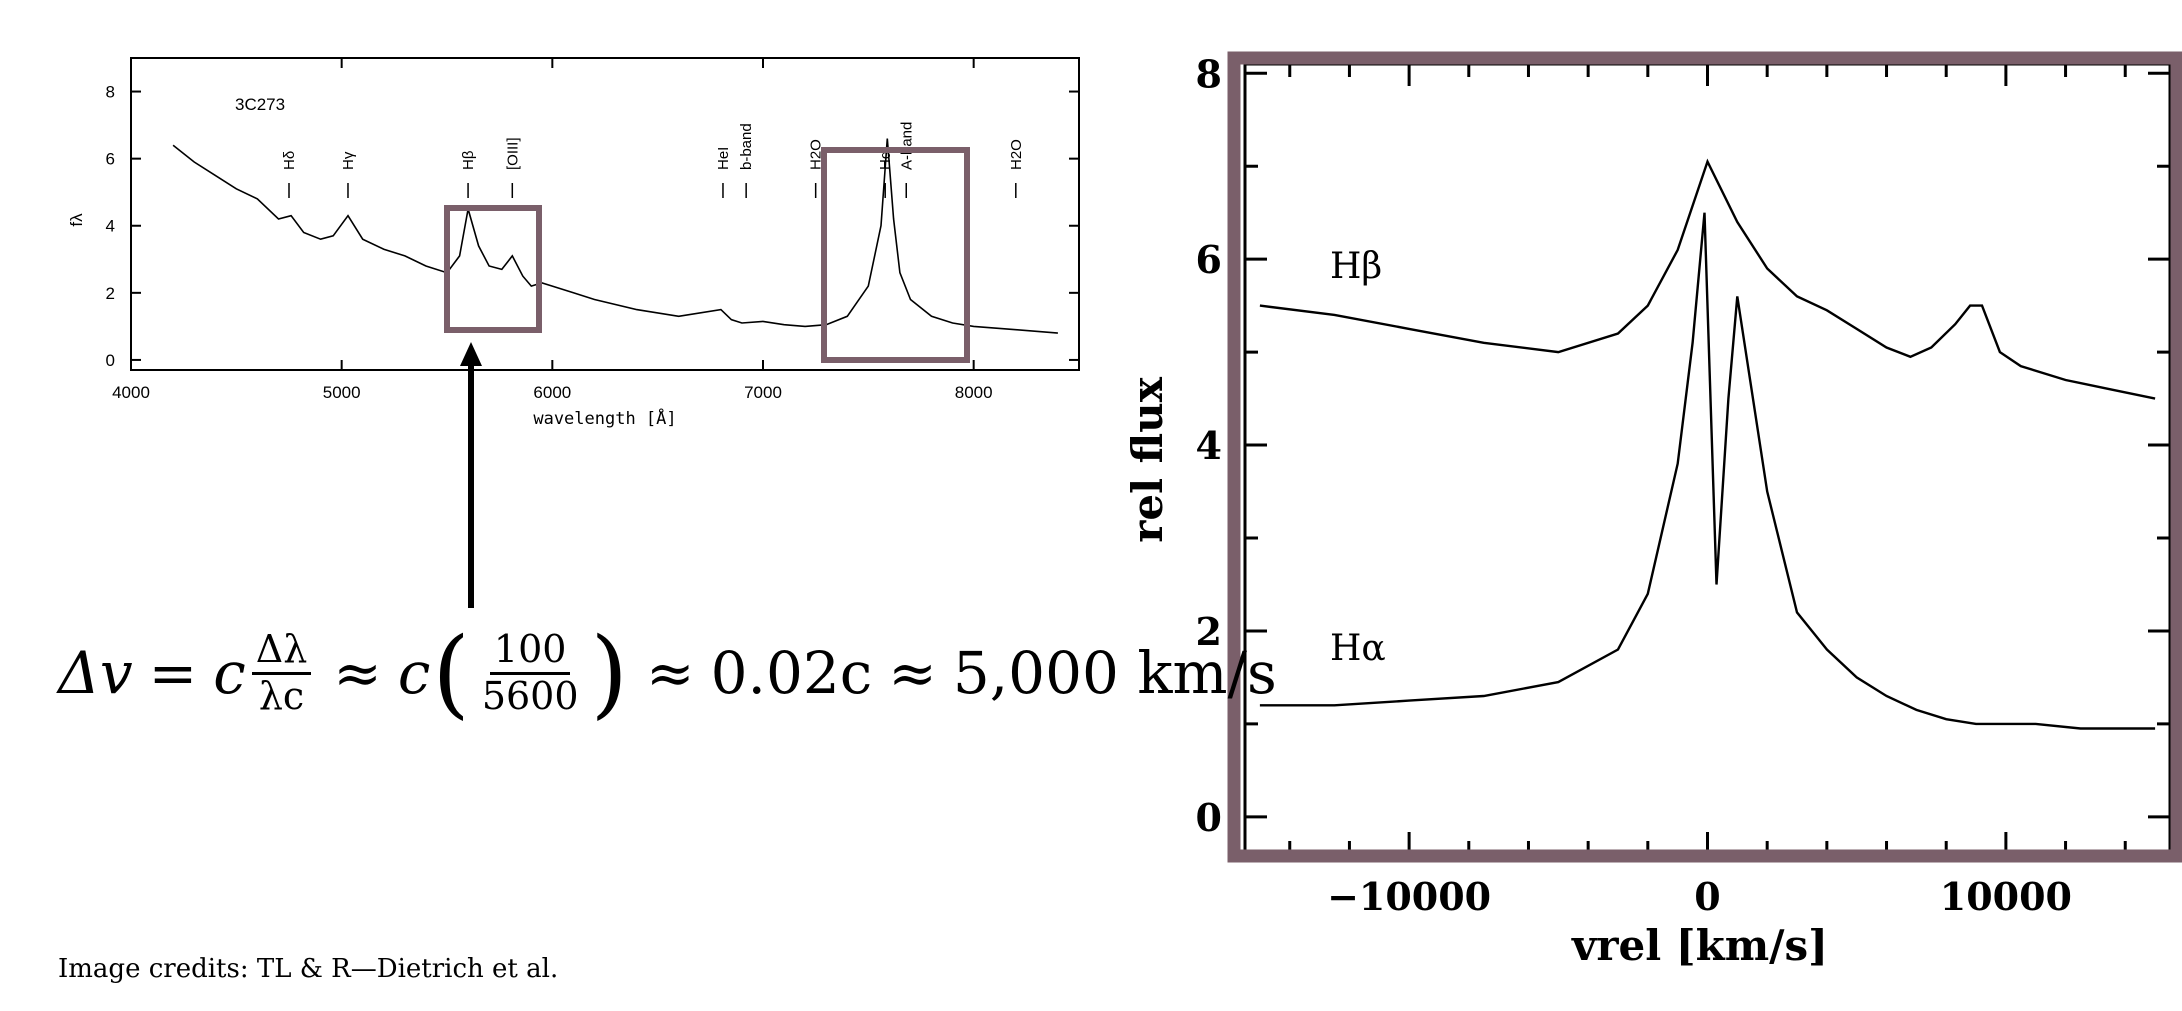 Image resolution: width=2182 pixels, height=1011 pixels. What do you see at coordinates (131, 392) in the screenshot?
I see `spectrum-x-tick-label: 4000` at bounding box center [131, 392].